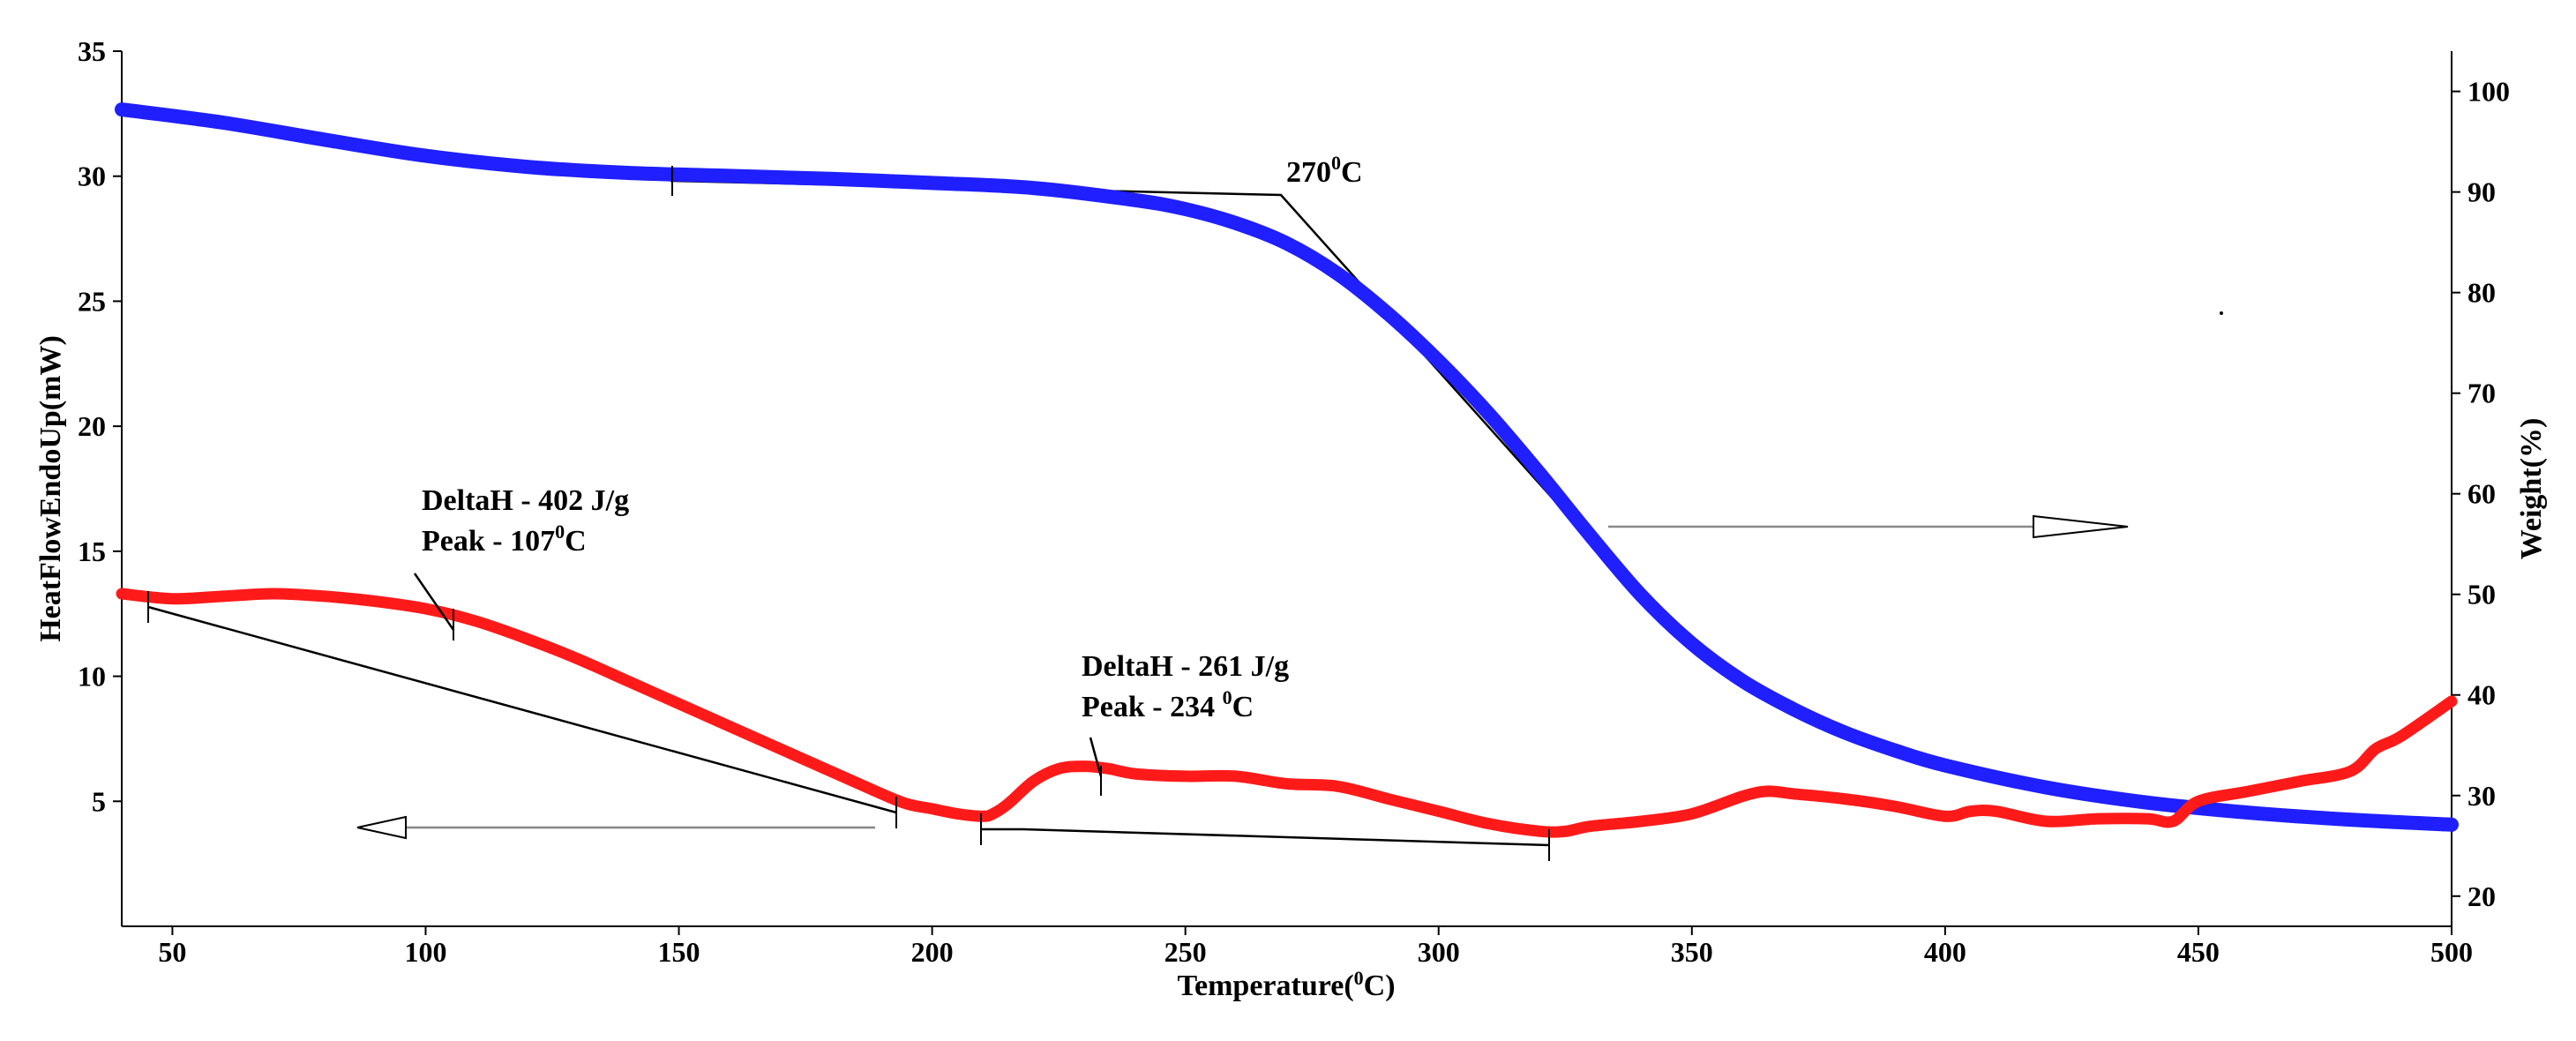  I want to click on x-tick-label-350: 350, so click(1692, 952).